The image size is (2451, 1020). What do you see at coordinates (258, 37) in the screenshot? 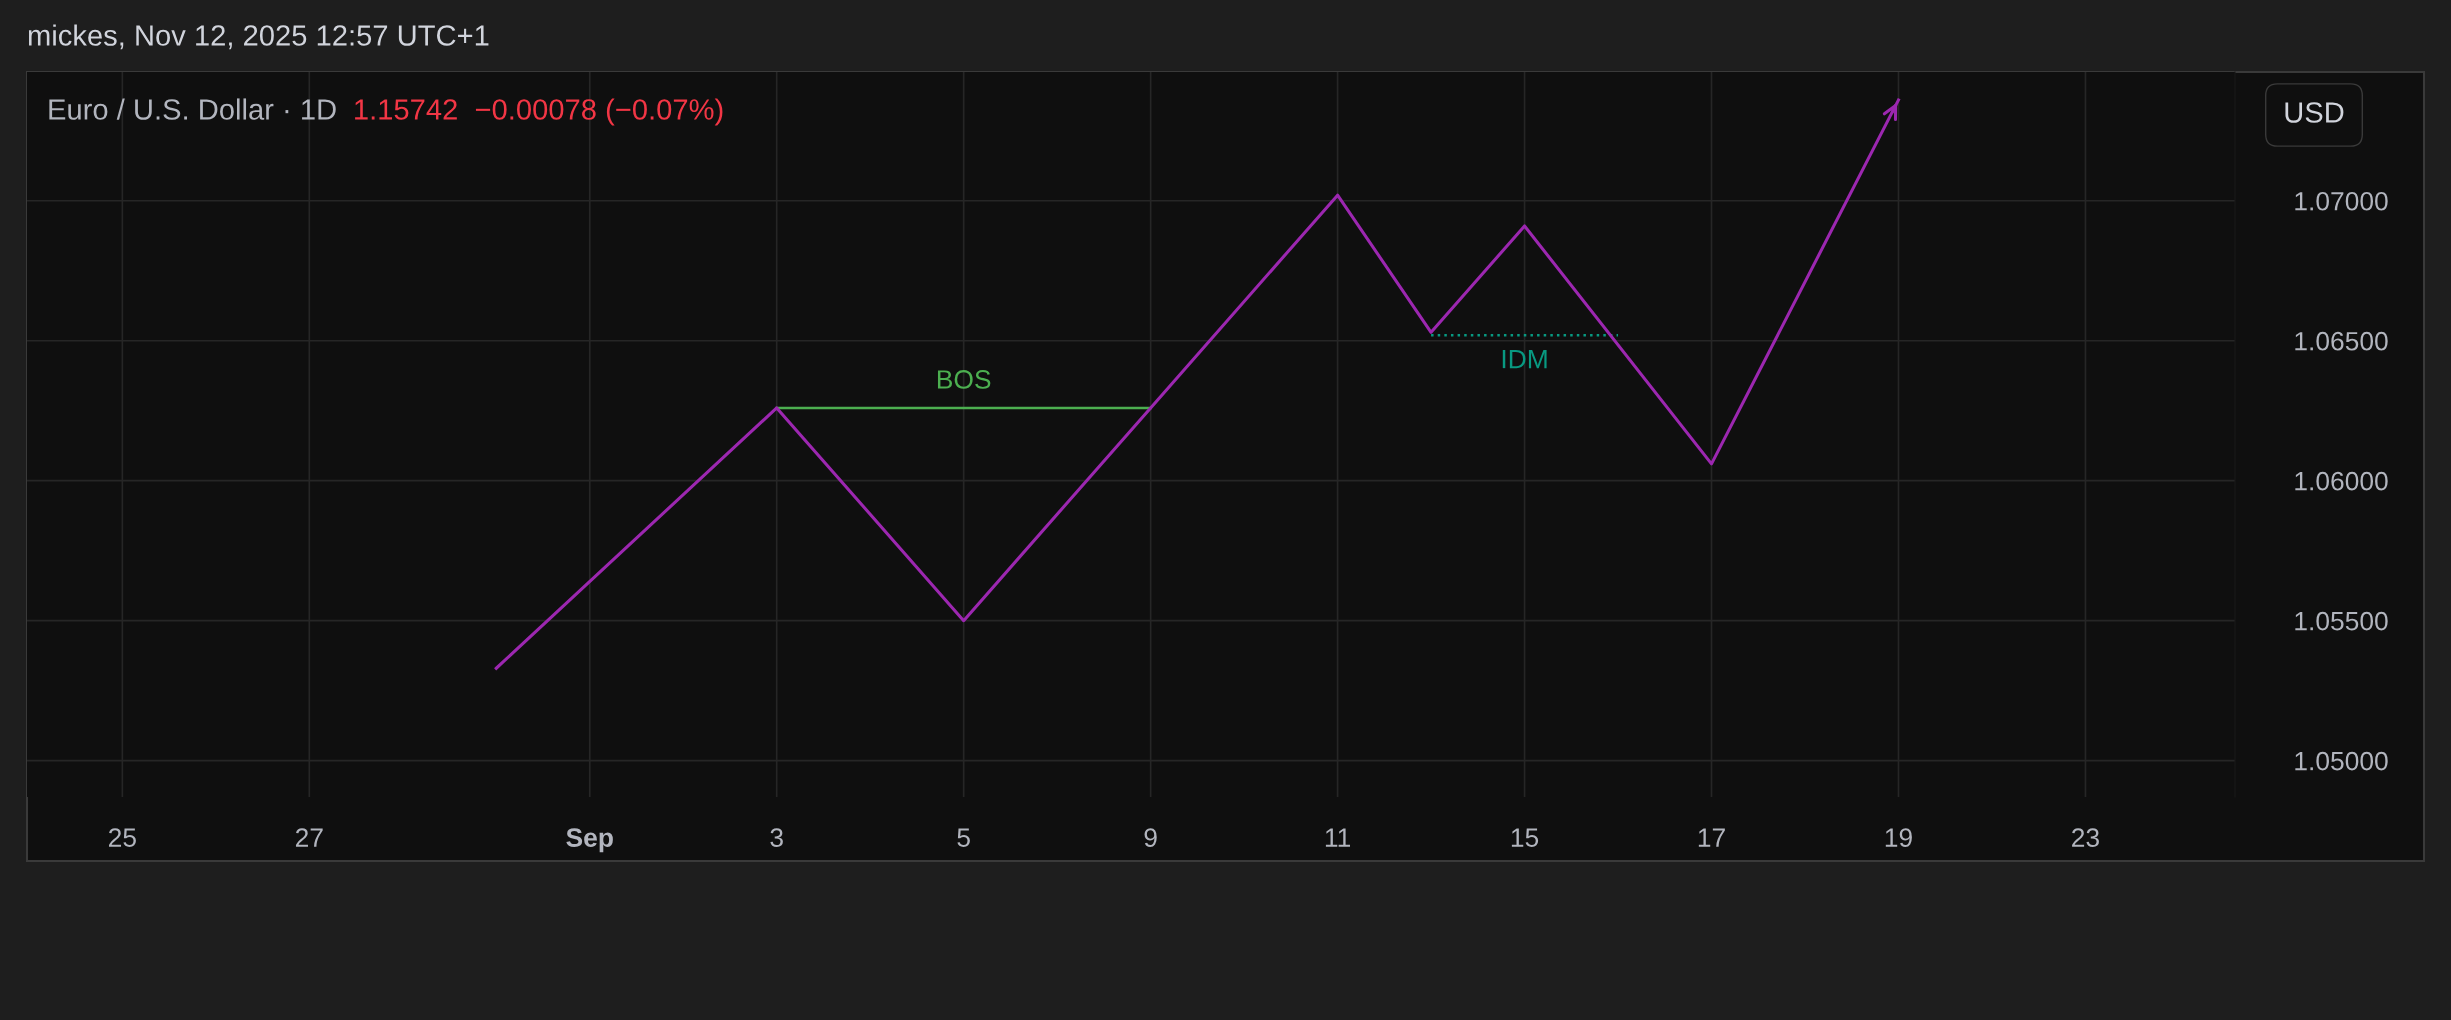
I see `text: mickes, Nov 12, 2025 12:57 UTC+1` at bounding box center [258, 37].